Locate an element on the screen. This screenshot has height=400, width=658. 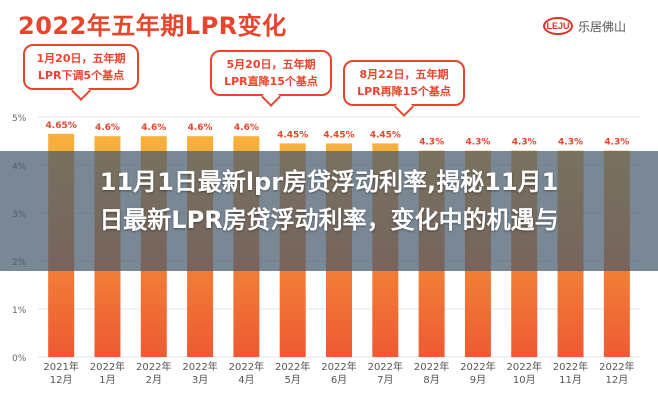
headline-line2: 日最新LPR房贷浮动利率，变化中的机遇与 is located at coordinates (329, 220).